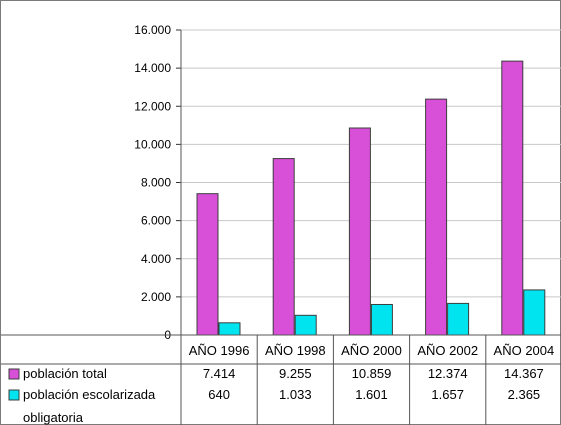 Image resolution: width=561 pixels, height=425 pixels. I want to click on y-tick-label: 6.000, so click(156, 221).